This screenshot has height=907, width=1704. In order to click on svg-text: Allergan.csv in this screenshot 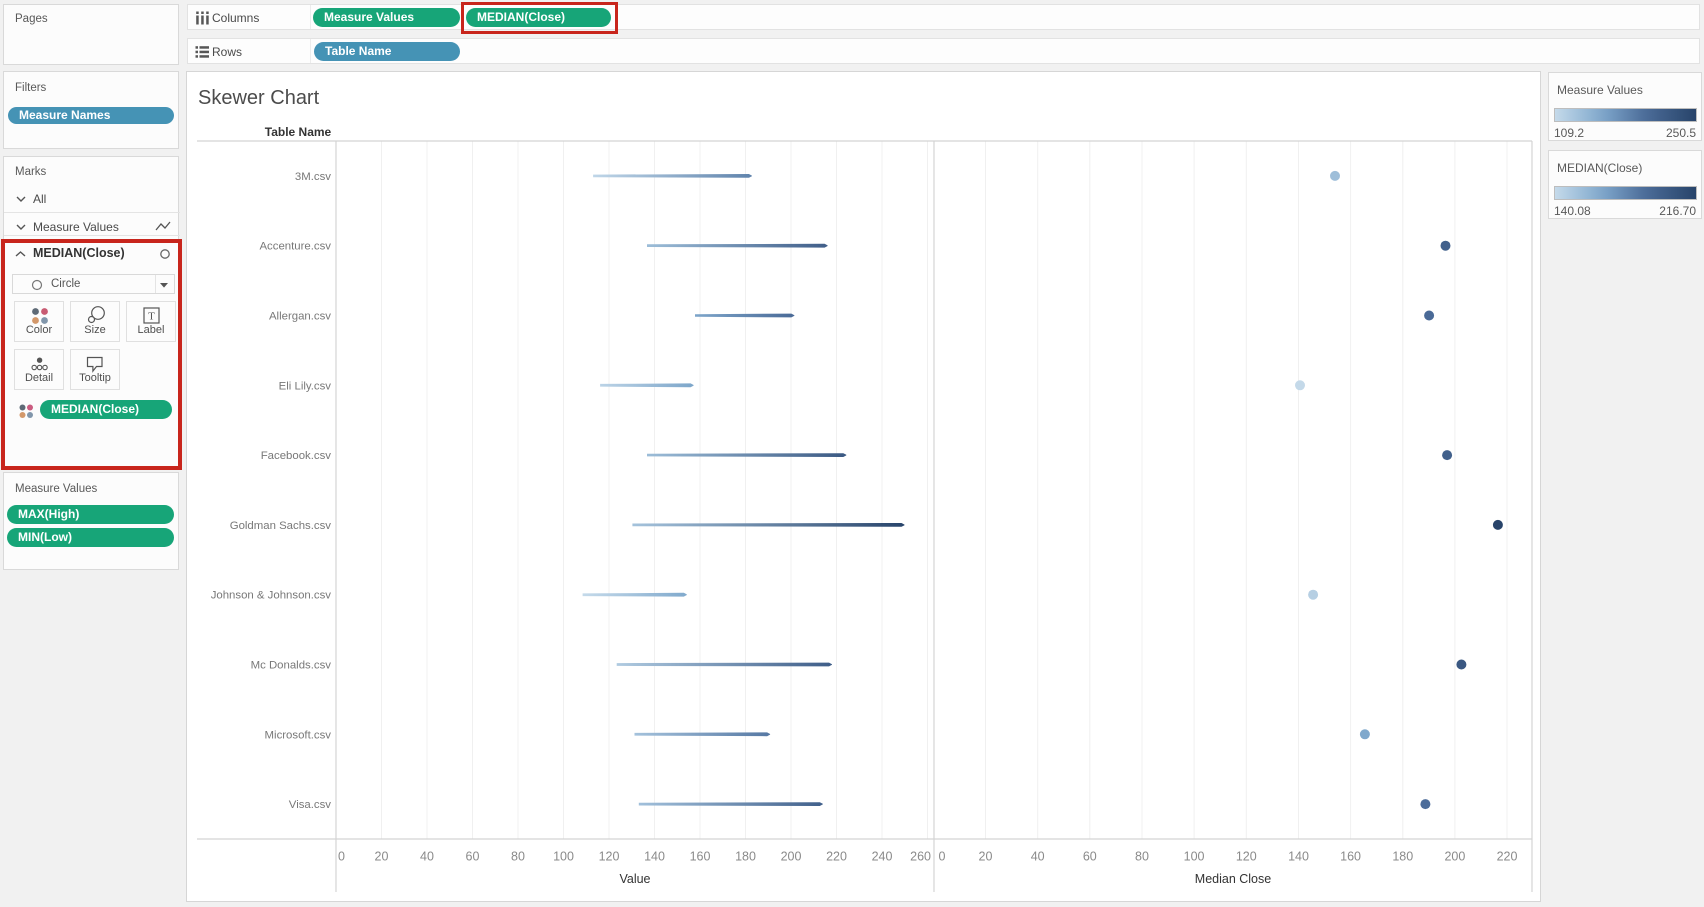, I will do `click(300, 317)`.